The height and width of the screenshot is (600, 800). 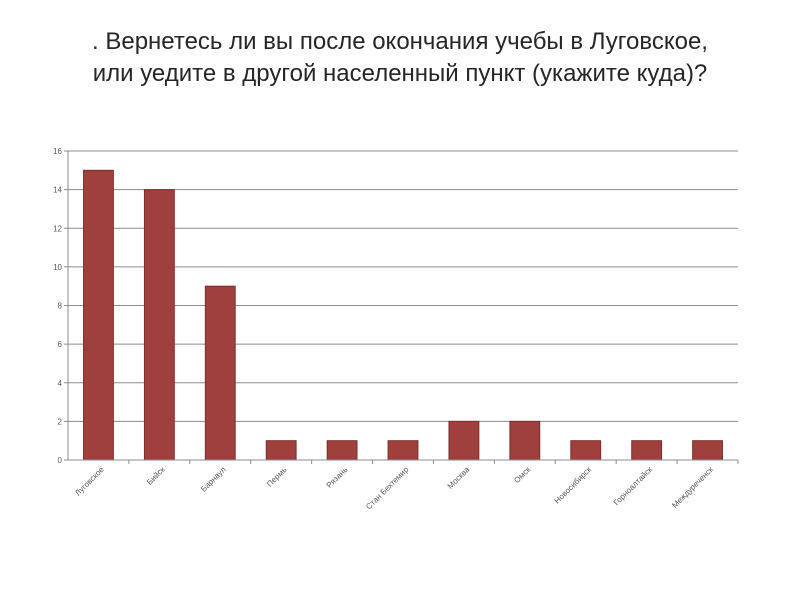 I want to click on x-tick-label: Бийск, so click(x=156, y=476).